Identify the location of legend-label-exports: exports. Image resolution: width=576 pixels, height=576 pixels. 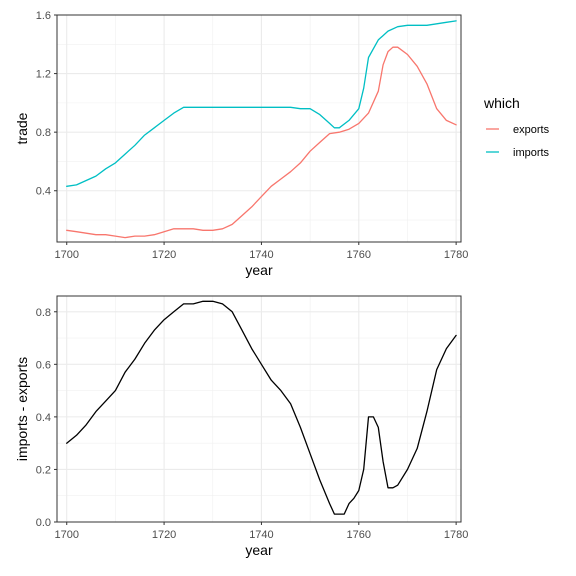
(531, 130).